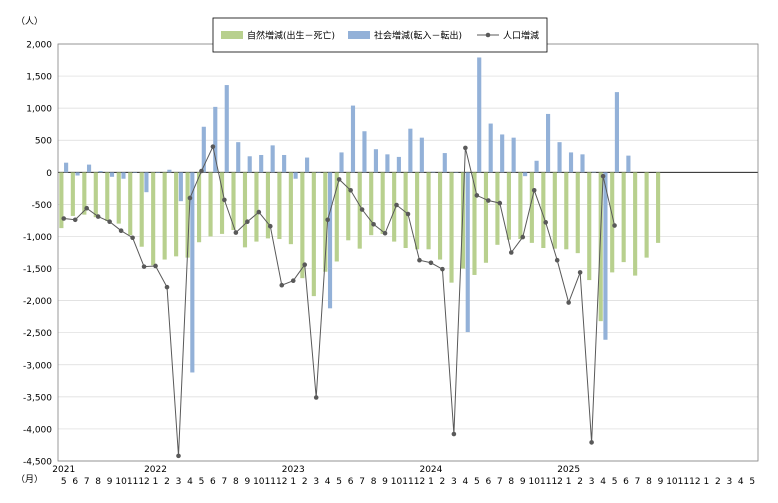 The width and height of the screenshot is (778, 503). I want to click on x-tick-label: 1, so click(569, 482).